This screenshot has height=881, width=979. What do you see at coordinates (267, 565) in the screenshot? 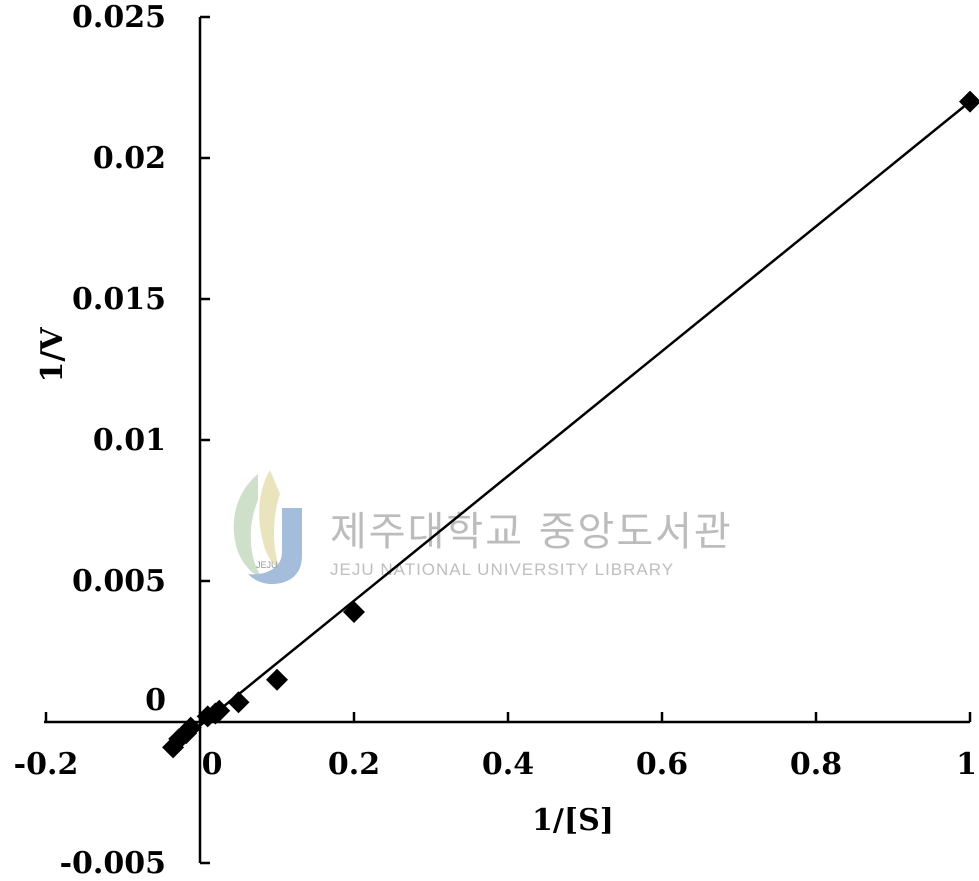
I see `logo-text: JEJU` at bounding box center [267, 565].